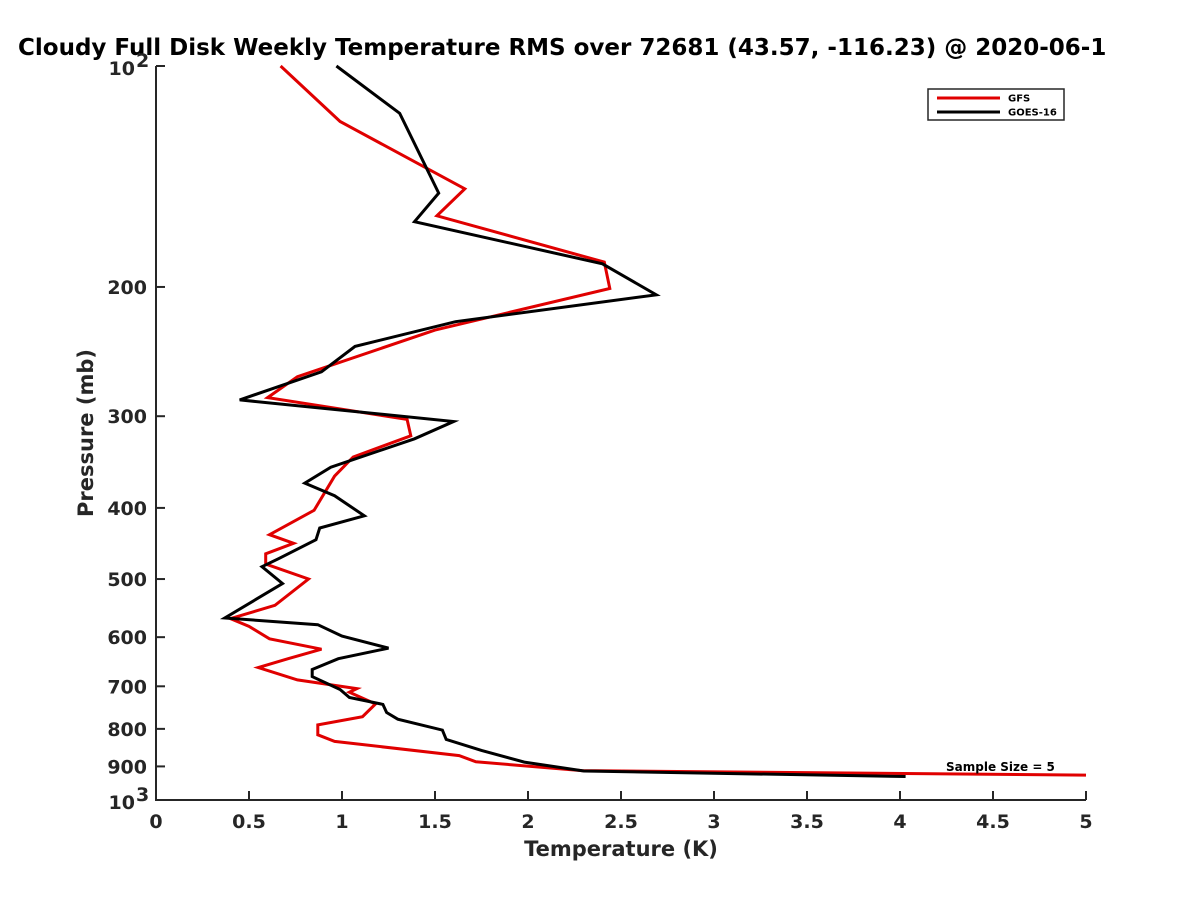 The width and height of the screenshot is (1200, 900). Describe the element at coordinates (807, 822) in the screenshot. I see `x-tick-label: 3.5` at that location.